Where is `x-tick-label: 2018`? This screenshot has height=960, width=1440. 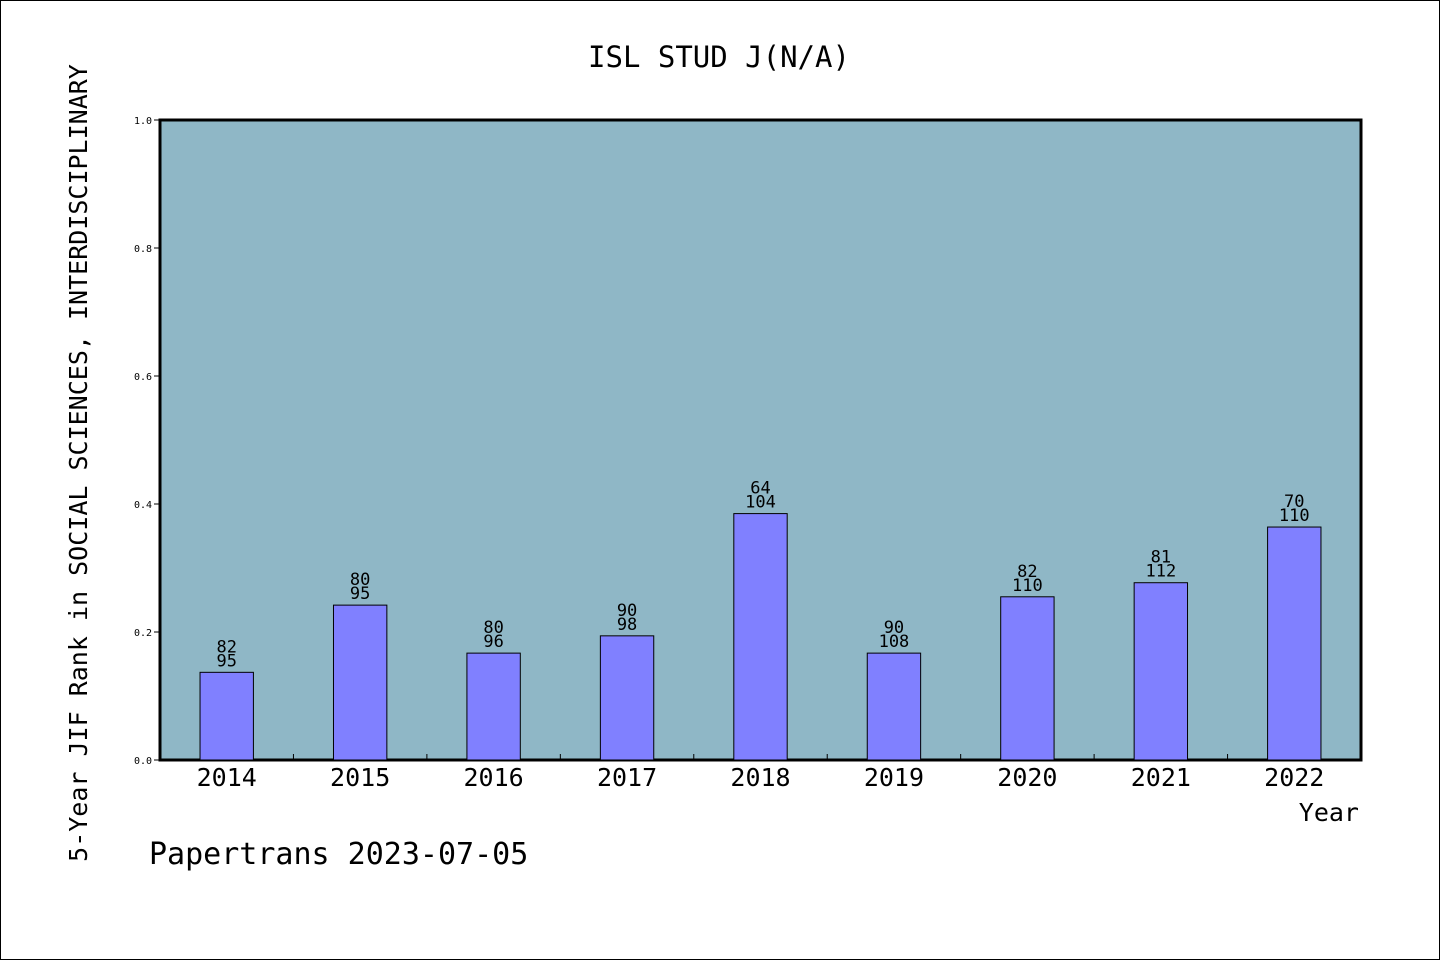
x-tick-label: 2018 is located at coordinates (760, 777).